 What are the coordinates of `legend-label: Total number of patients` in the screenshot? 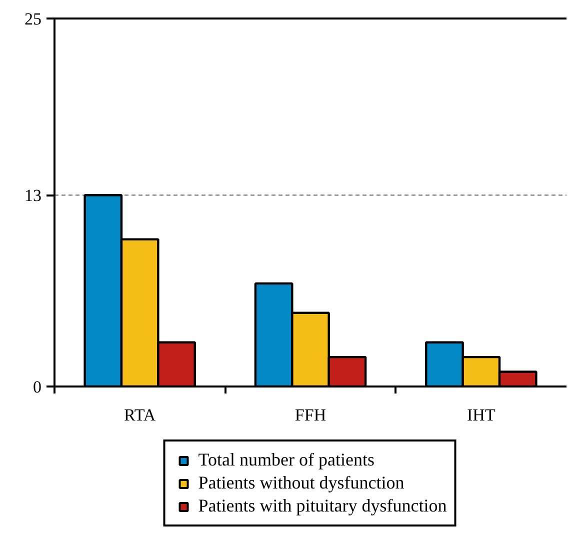 It's located at (286, 460).